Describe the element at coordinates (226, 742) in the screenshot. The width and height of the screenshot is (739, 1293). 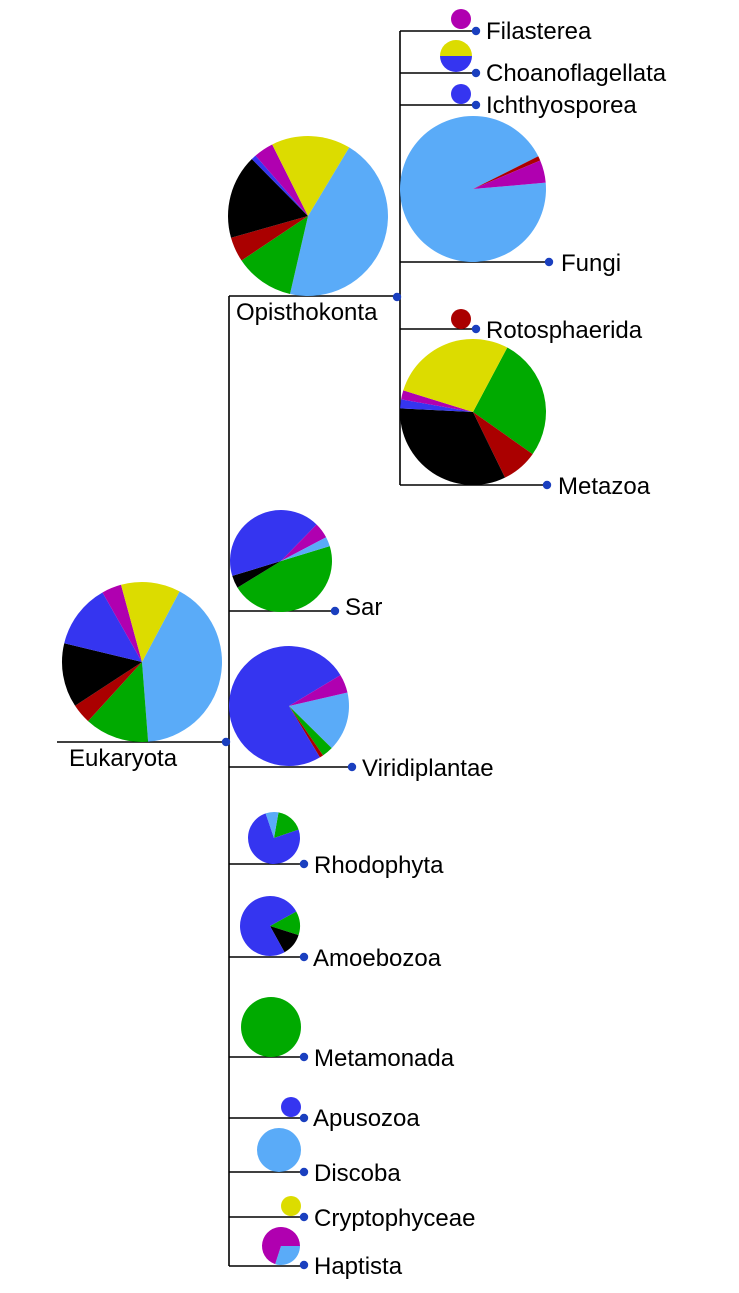
I see `node-dot-eukaryota` at that location.